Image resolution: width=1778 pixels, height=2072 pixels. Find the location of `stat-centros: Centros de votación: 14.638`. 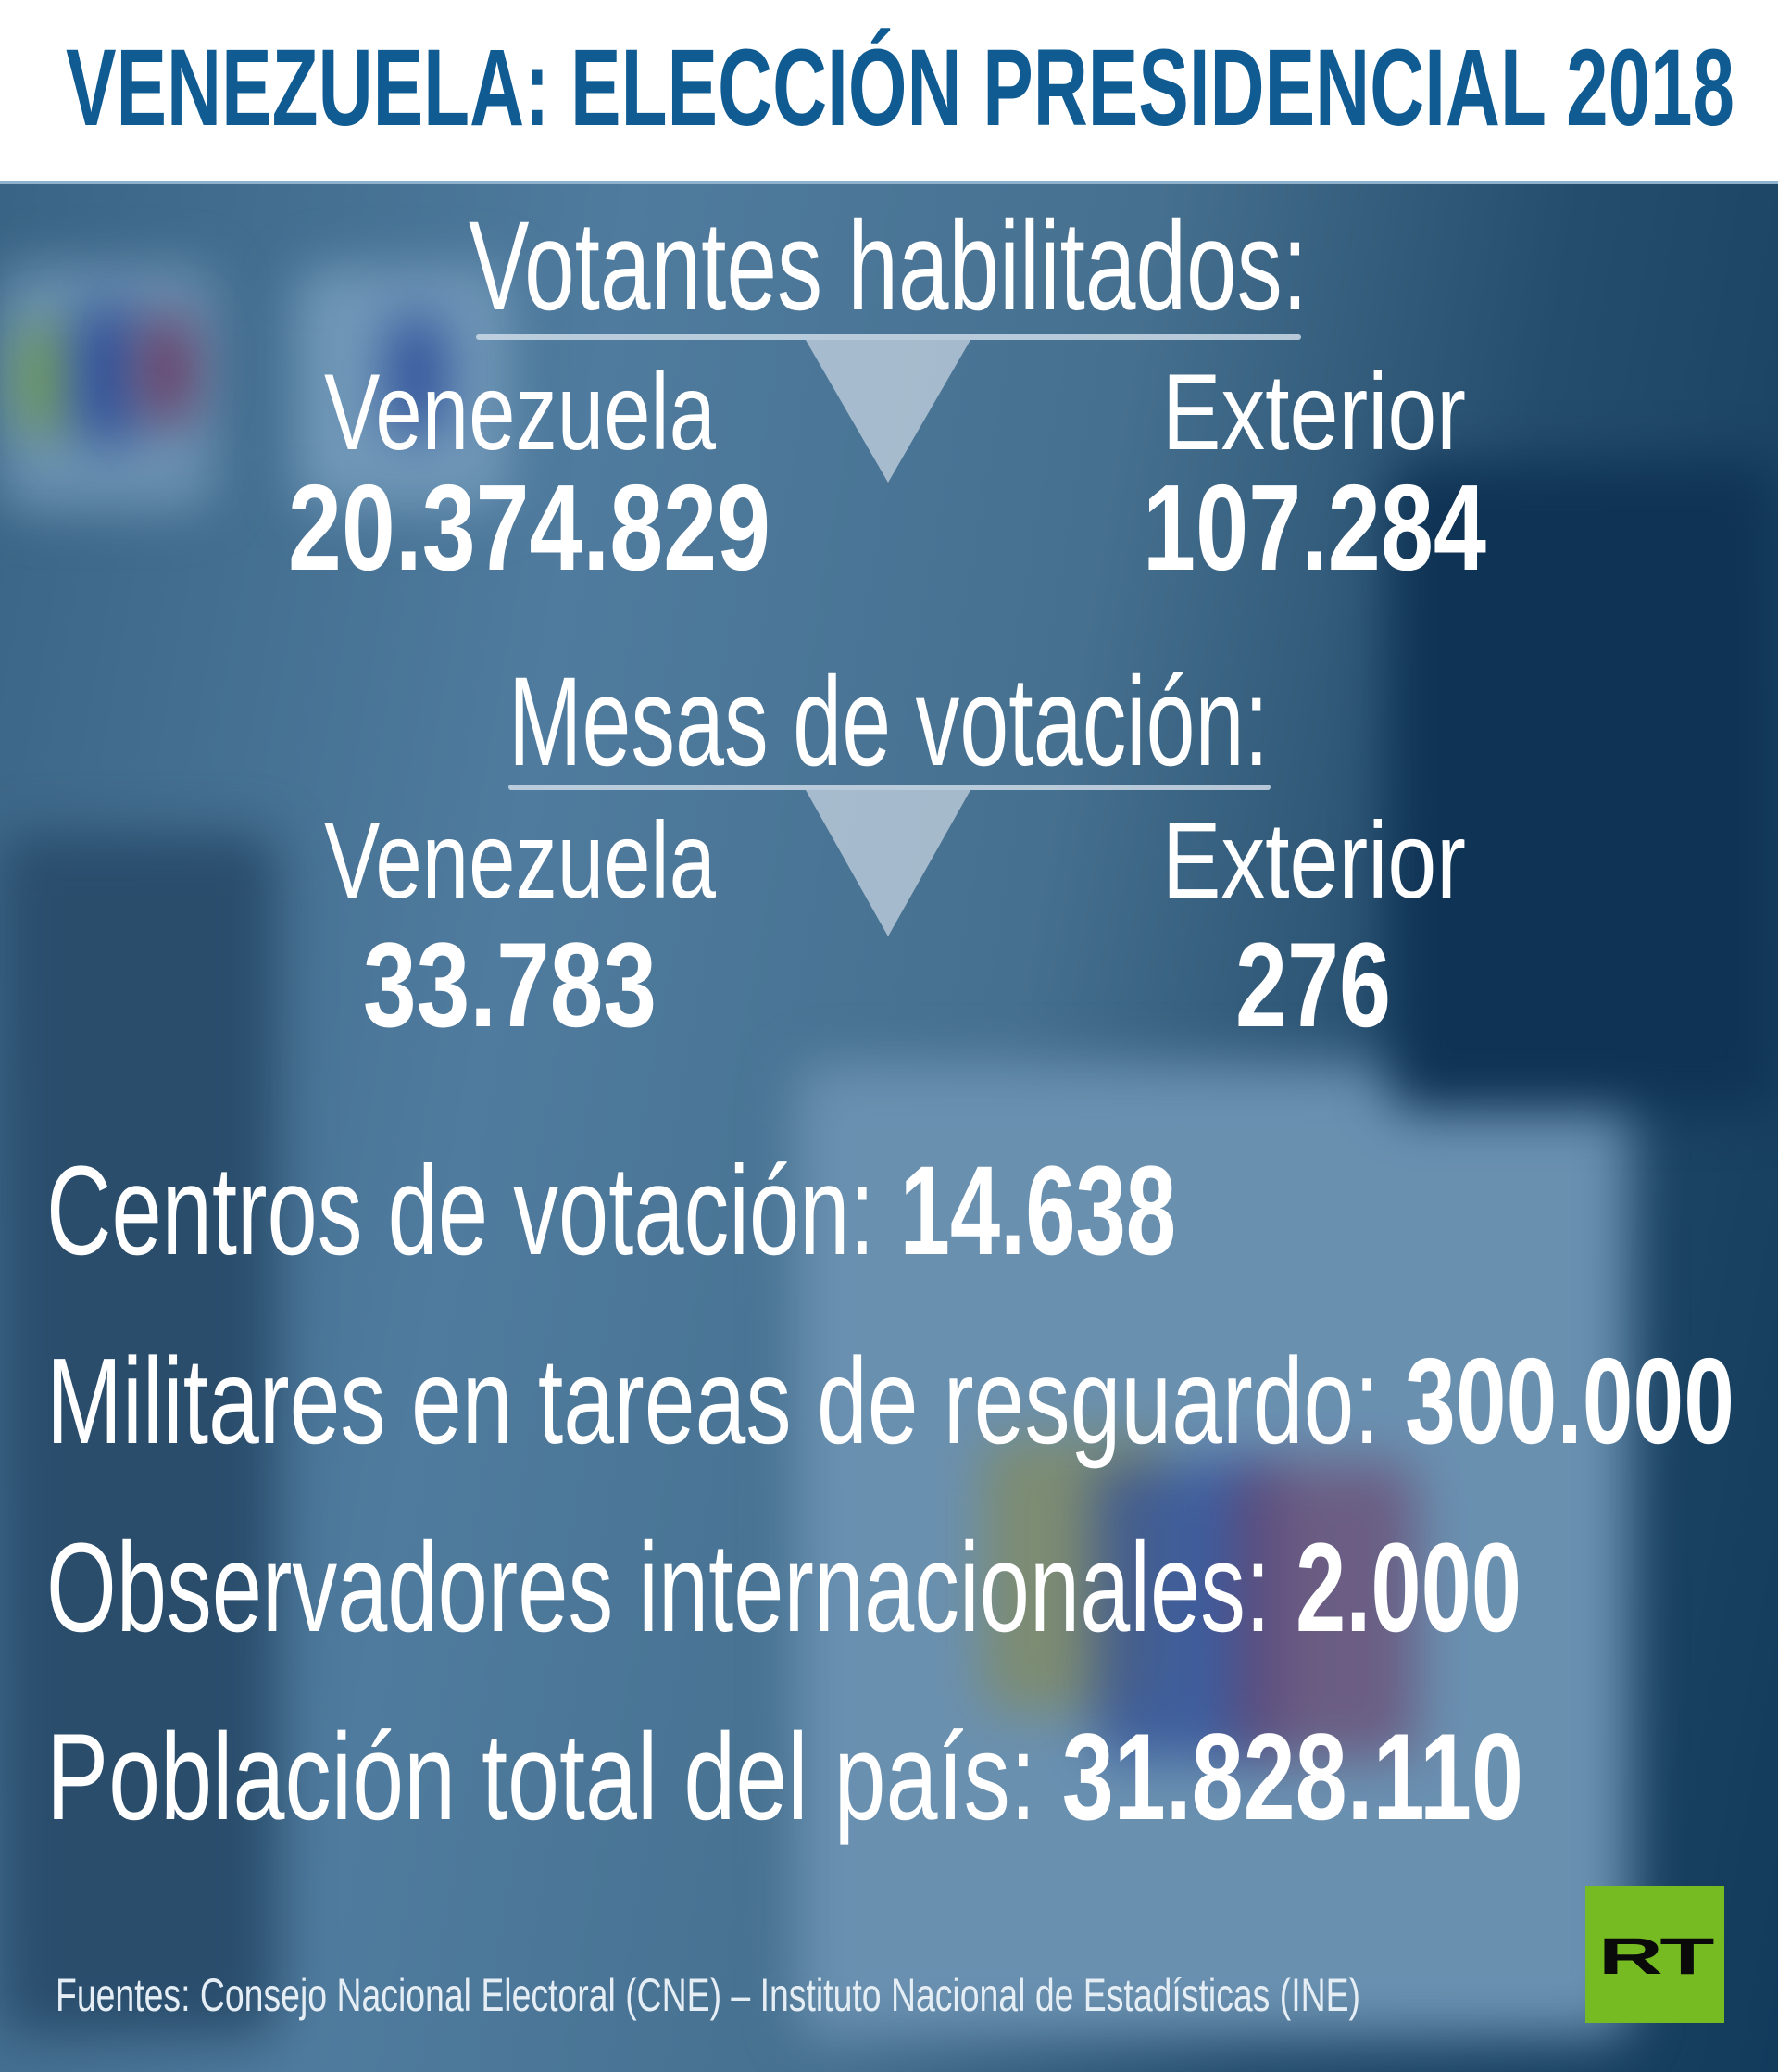

stat-centros: Centros de votación: 14.638 is located at coordinates (611, 1211).